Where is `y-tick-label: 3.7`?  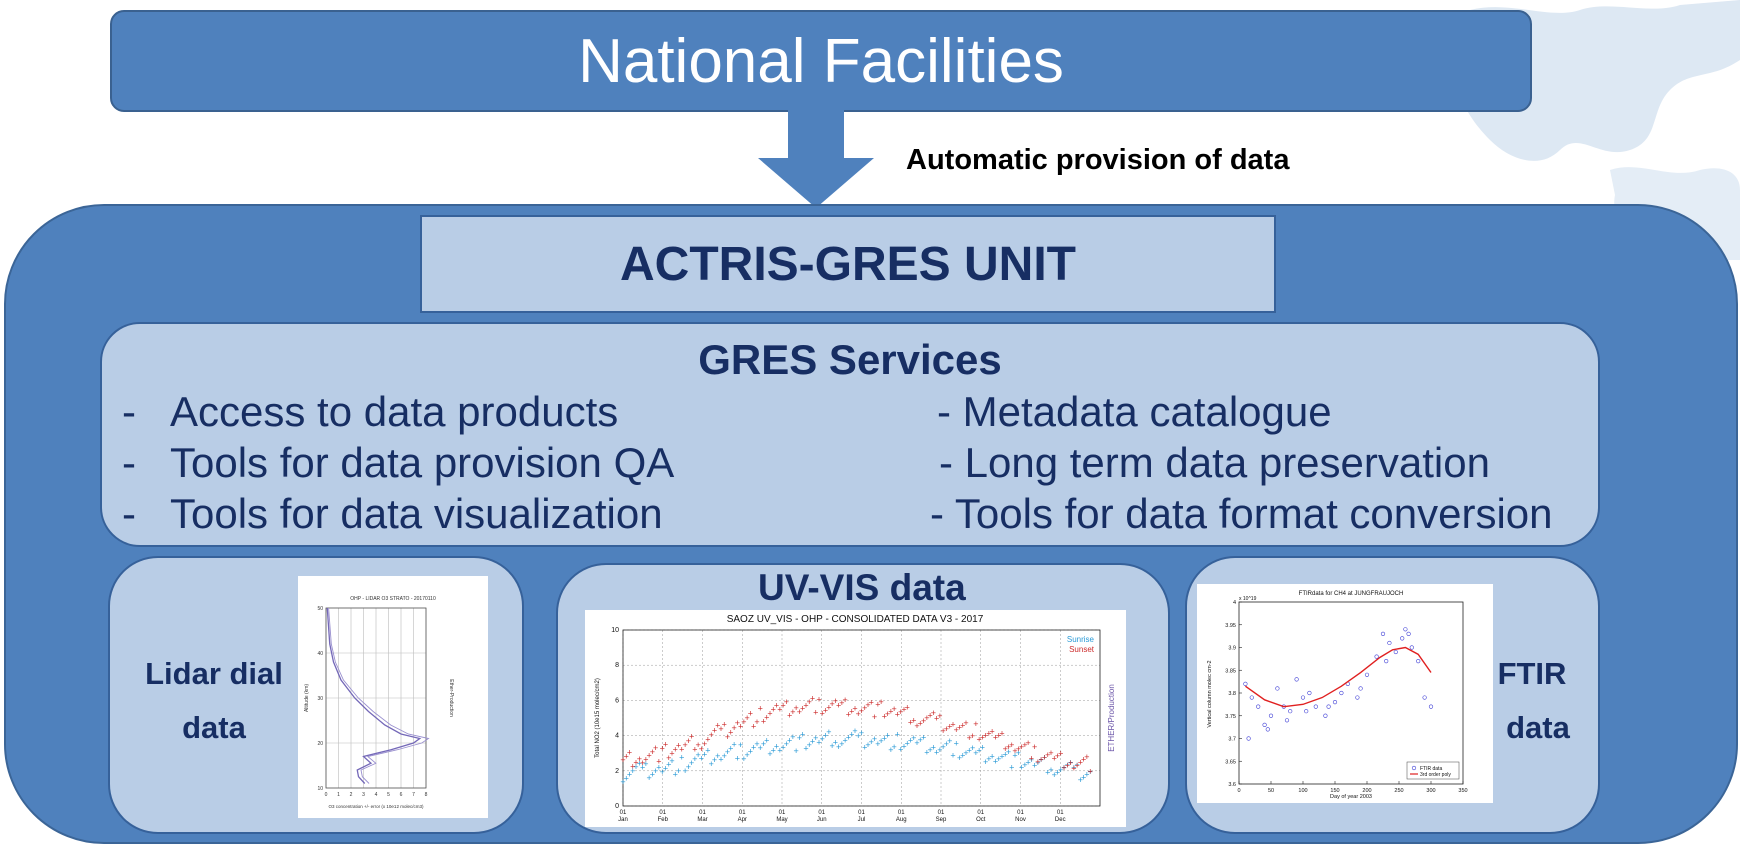 y-tick-label: 3.7 is located at coordinates (1232, 740).